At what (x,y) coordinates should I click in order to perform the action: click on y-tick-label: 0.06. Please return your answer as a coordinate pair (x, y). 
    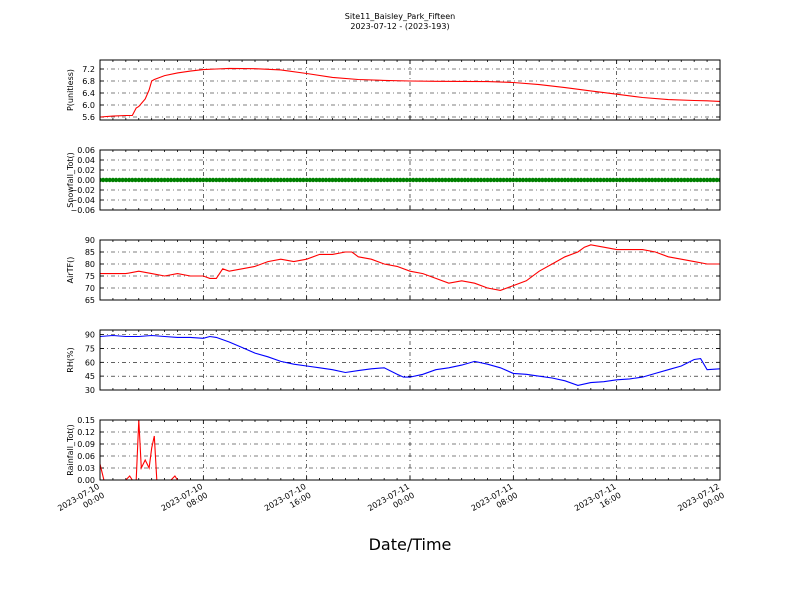
    Looking at the image, I should click on (86, 150).